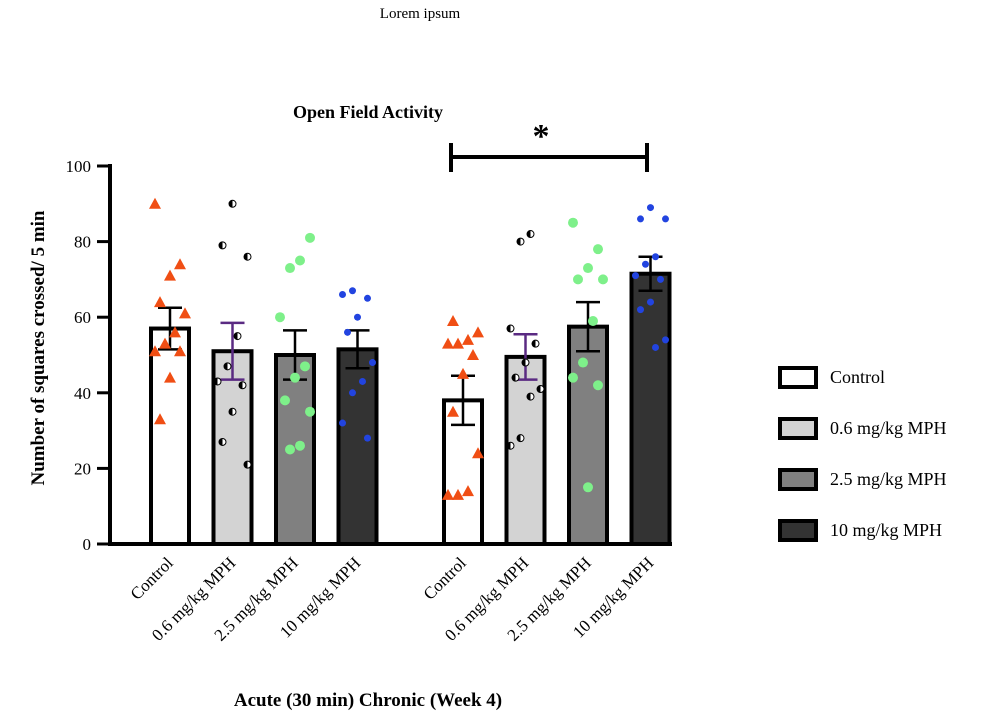 This screenshot has width=1000, height=718. I want to click on y-tick-label: 0, so click(87, 544).